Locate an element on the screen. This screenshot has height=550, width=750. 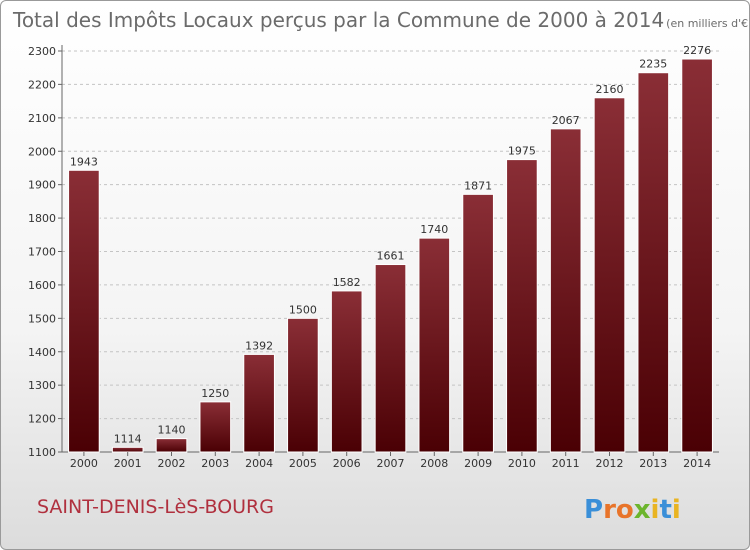
x-tick-label-2002: 2002 is located at coordinates (172, 463).